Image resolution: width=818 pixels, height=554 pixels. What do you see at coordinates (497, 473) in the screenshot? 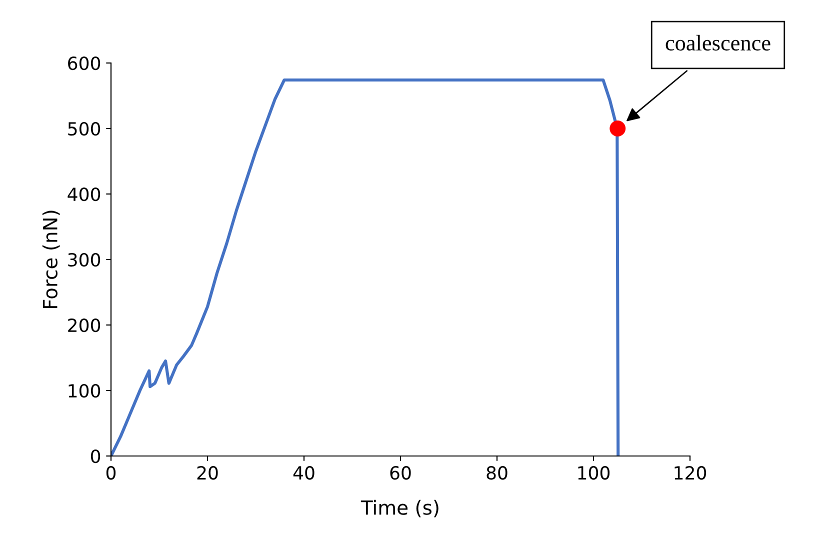
I see `x-tick-label: 80` at bounding box center [497, 473].